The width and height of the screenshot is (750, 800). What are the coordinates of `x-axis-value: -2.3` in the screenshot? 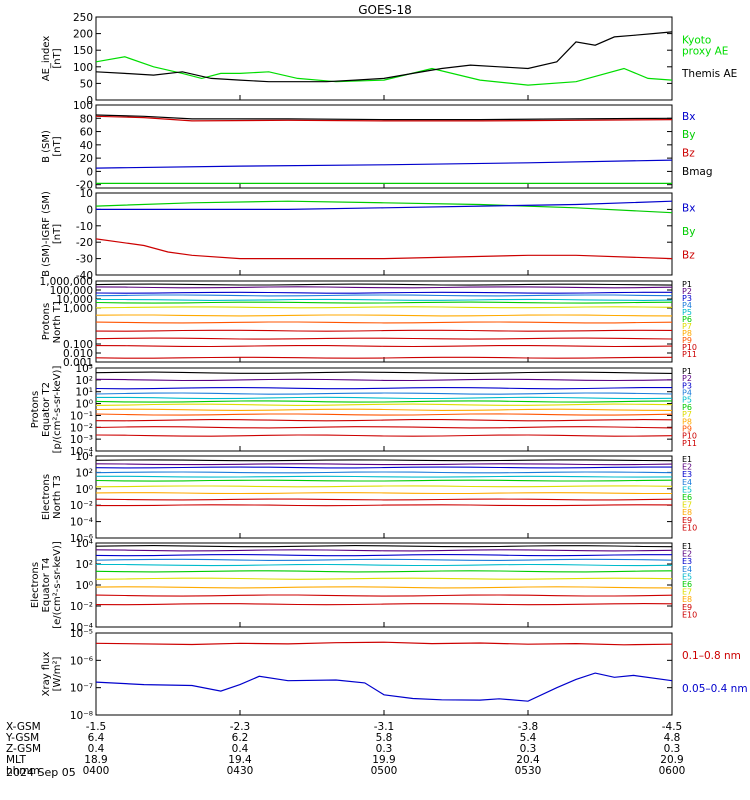 It's located at (240, 727).